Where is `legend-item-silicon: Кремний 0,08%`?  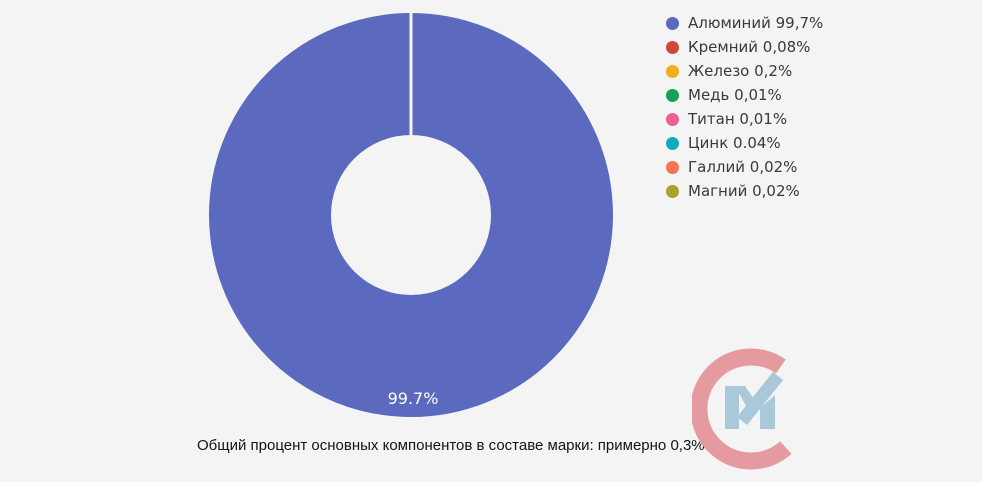 legend-item-silicon: Кремний 0,08% is located at coordinates (744, 47).